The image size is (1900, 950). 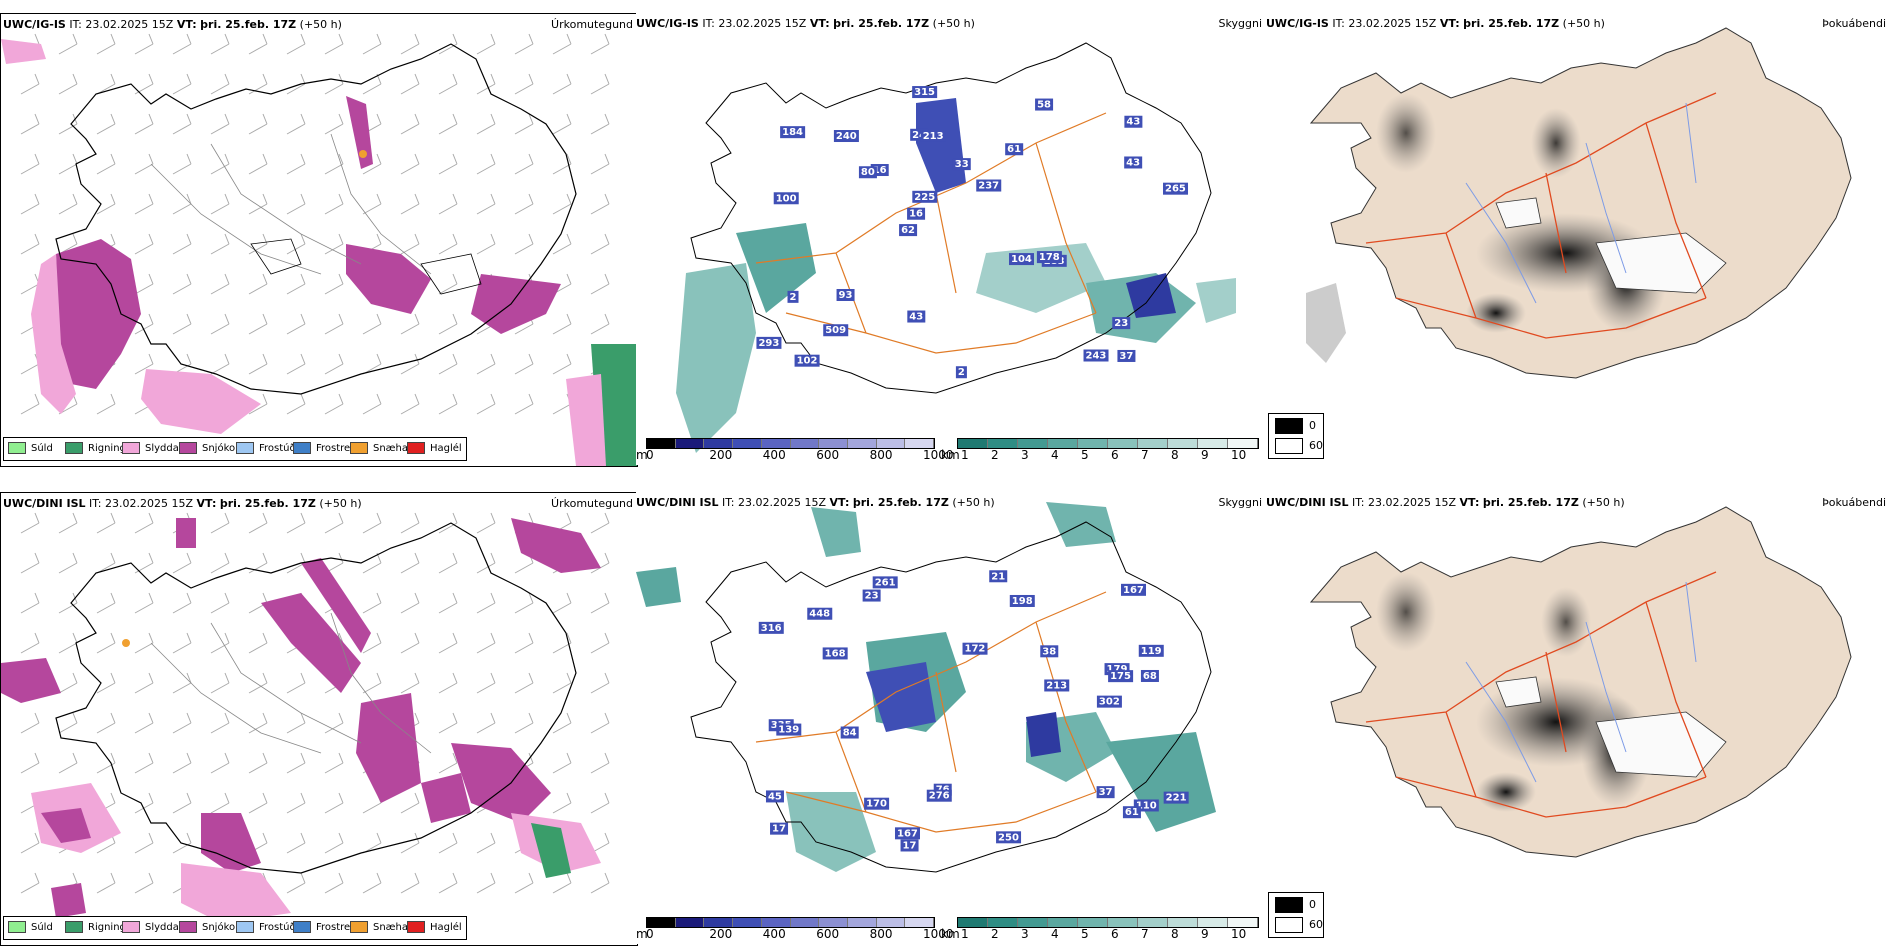 I want to click on low-cloud-north, so click(x=941, y=145).